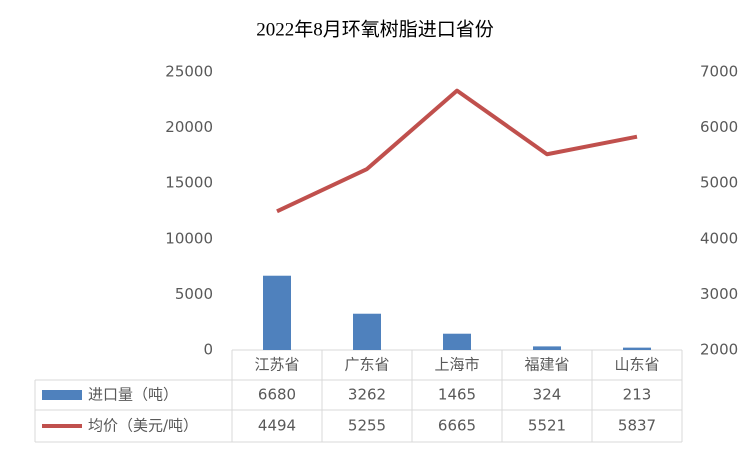 Image resolution: width=751 pixels, height=458 pixels. What do you see at coordinates (719, 127) in the screenshot?
I see `y2-tick-label: 6000` at bounding box center [719, 127].